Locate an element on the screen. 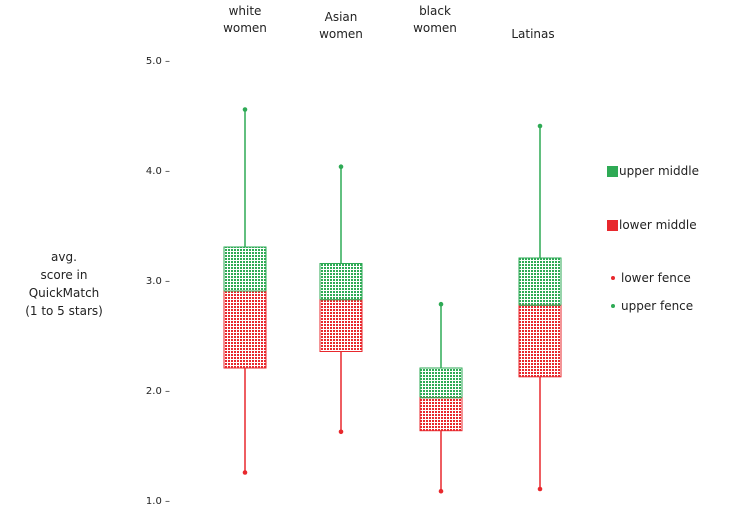 Image resolution: width=755 pixels, height=509 pixels. legend-dot-lower-fence is located at coordinates (613, 278).